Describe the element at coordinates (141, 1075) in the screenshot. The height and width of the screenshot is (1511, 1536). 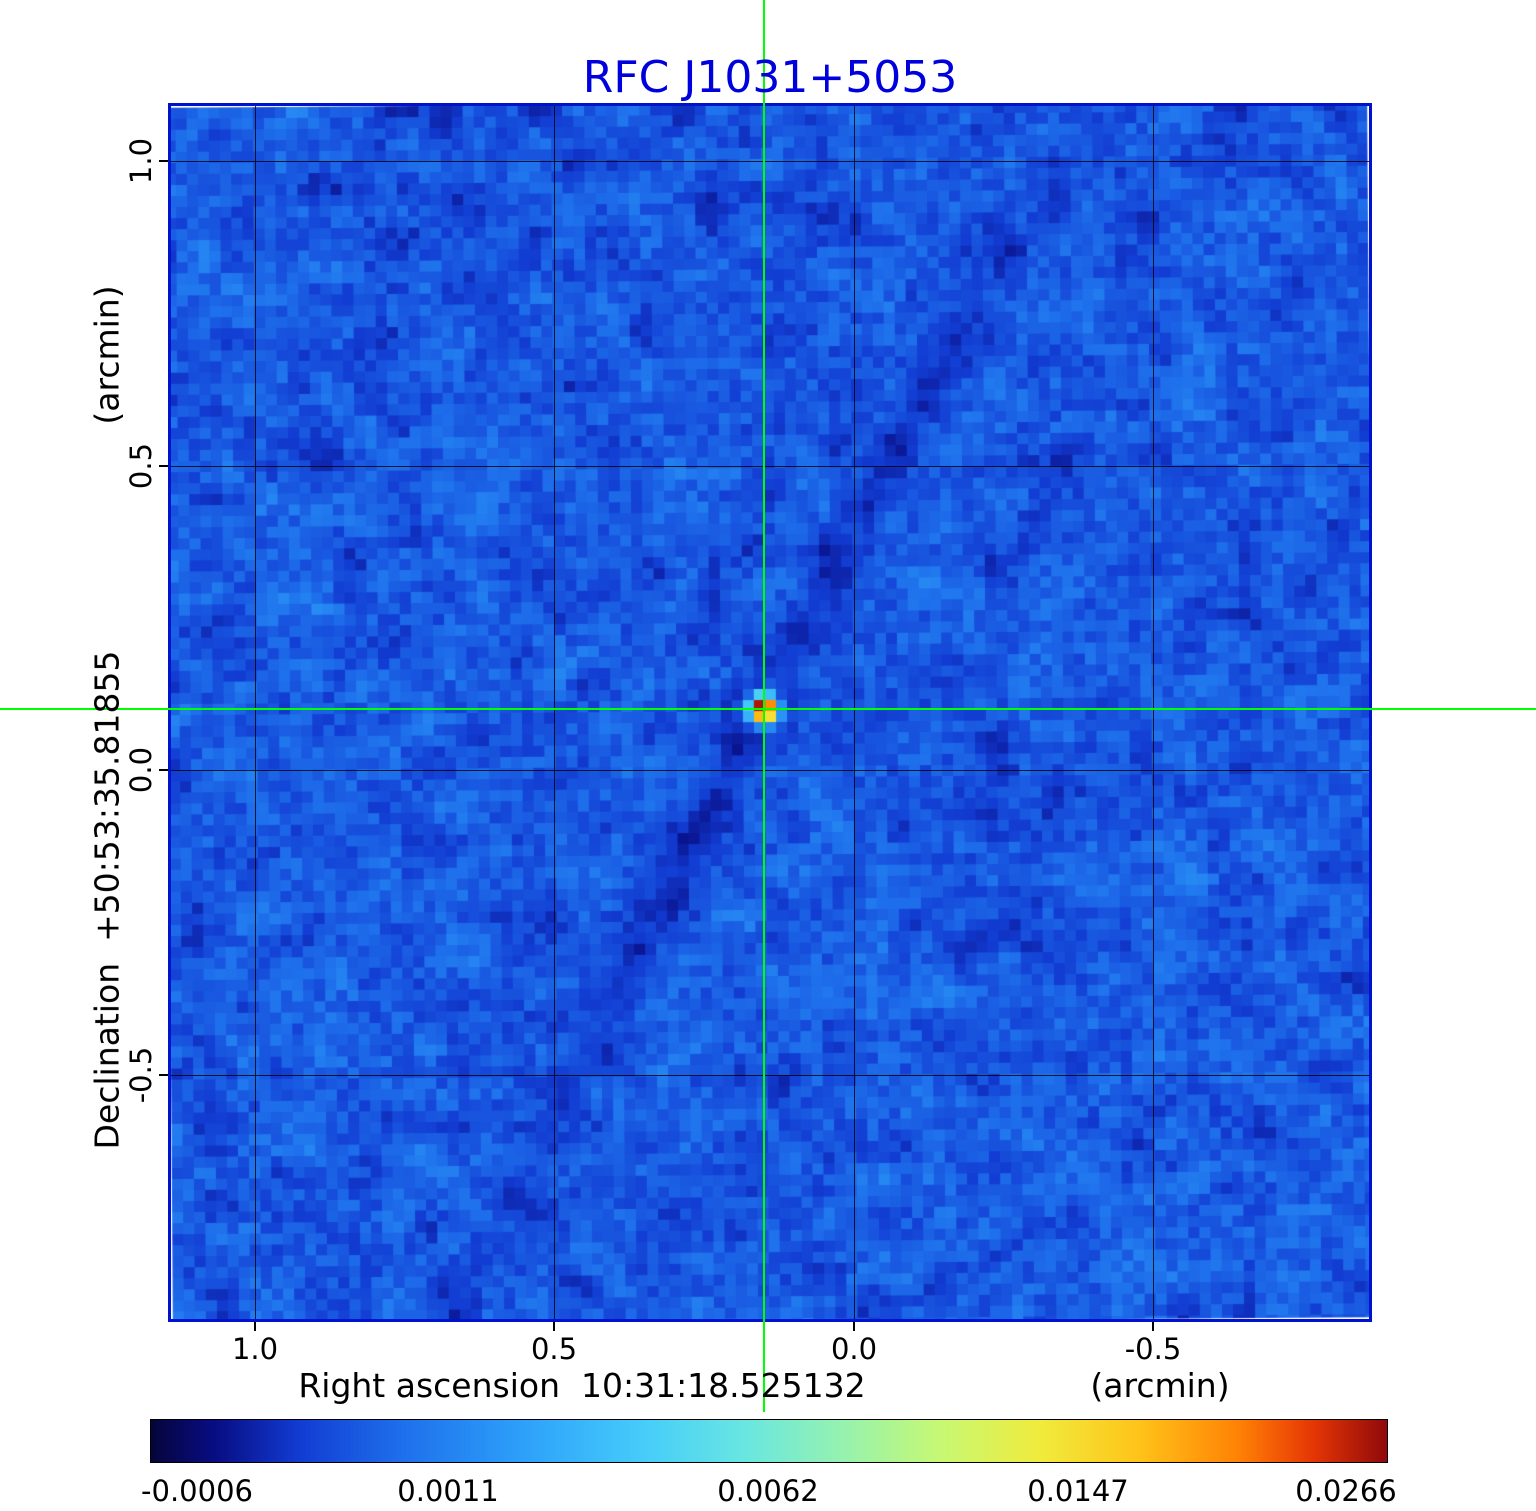
I see `y-tick-label: -0.5` at that location.